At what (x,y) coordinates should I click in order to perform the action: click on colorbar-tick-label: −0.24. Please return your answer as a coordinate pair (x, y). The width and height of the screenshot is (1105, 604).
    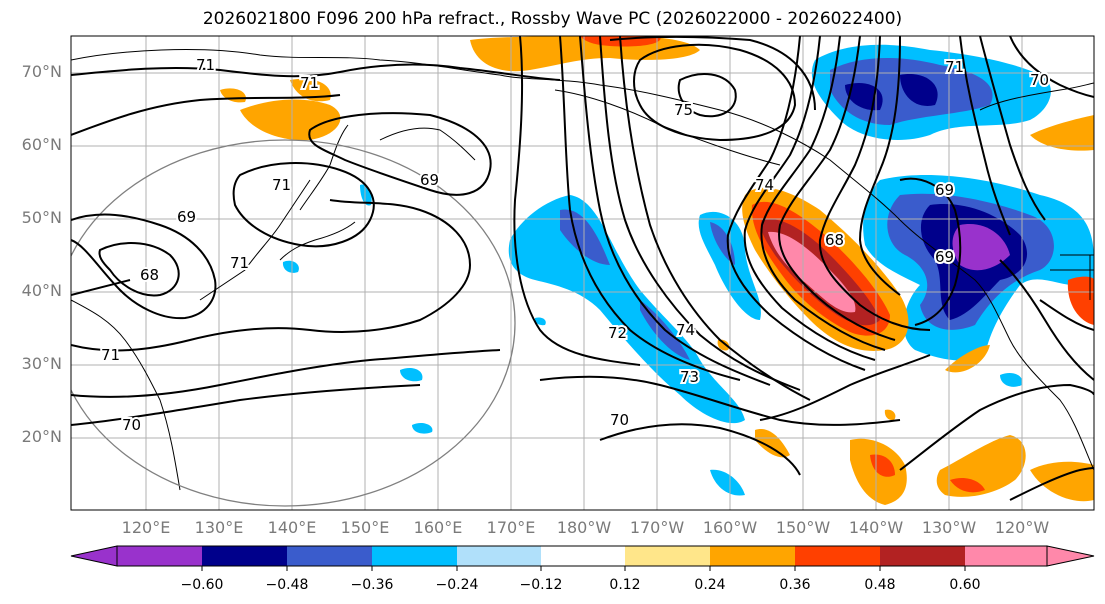
    Looking at the image, I should click on (457, 585).